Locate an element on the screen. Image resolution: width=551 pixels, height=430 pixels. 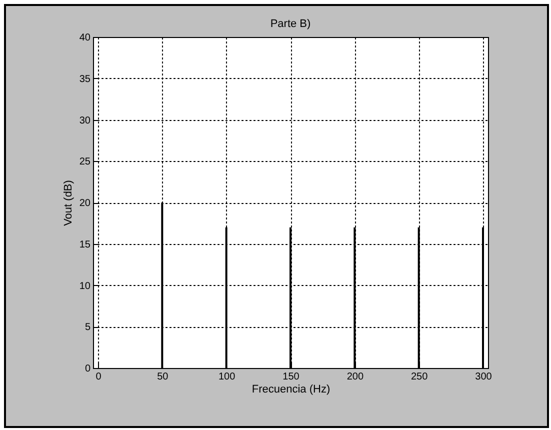
x-tick-label: 150 is located at coordinates (291, 377).